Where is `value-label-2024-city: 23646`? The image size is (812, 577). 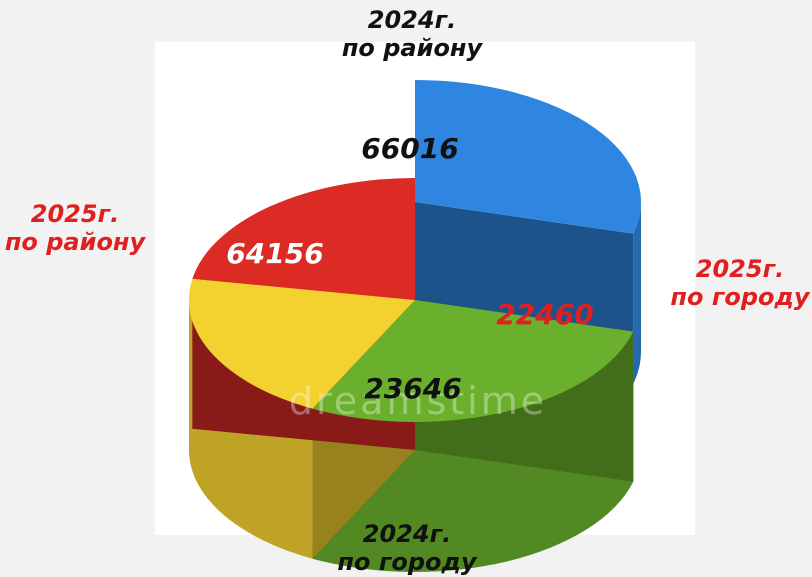 value-label-2024-city: 23646 is located at coordinates (412, 388).